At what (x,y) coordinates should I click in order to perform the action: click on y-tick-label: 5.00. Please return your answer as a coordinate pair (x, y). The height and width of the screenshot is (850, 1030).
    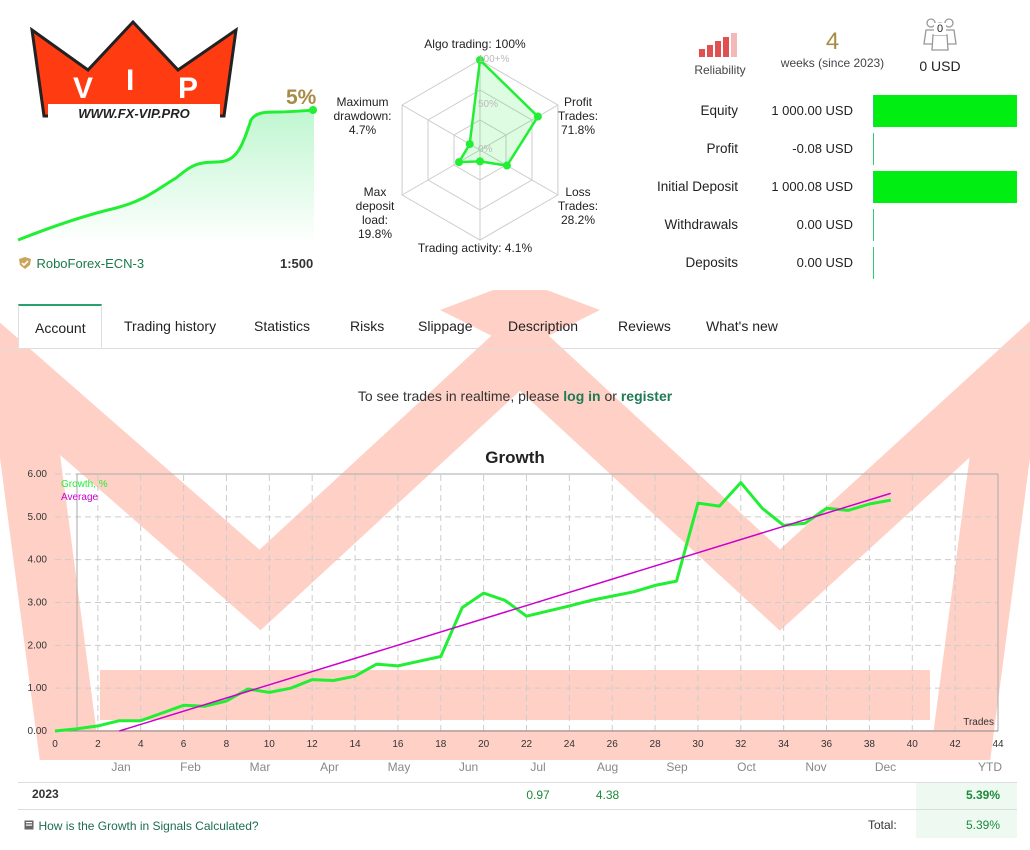
    Looking at the image, I should click on (38, 517).